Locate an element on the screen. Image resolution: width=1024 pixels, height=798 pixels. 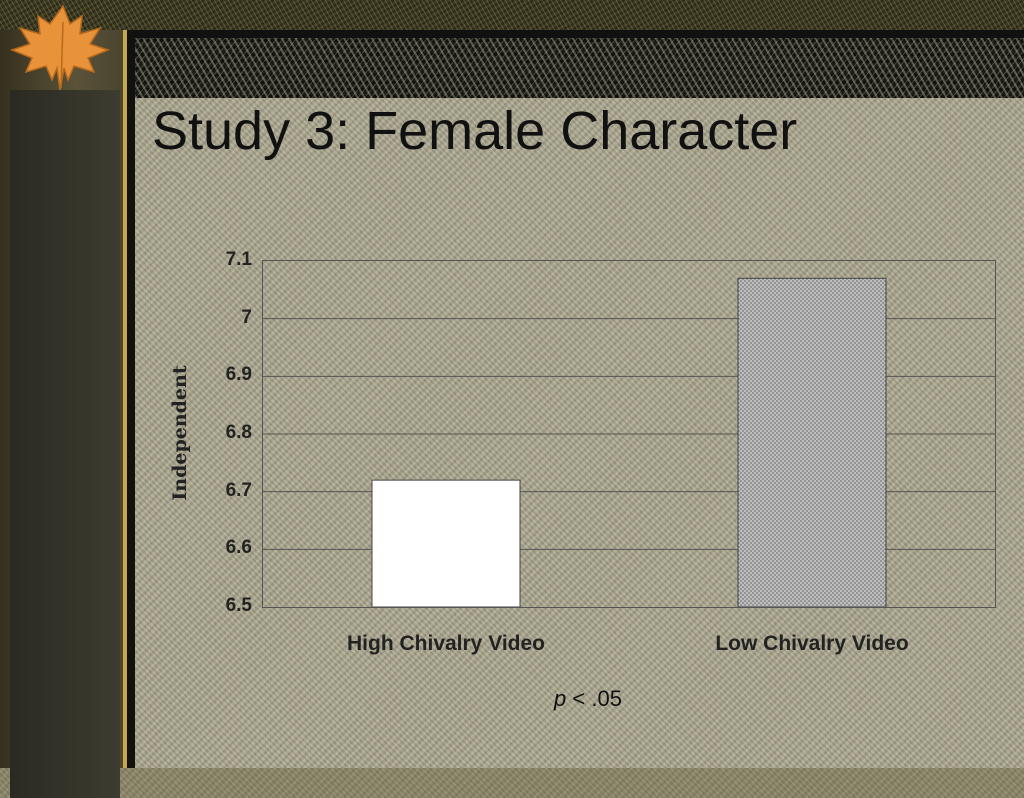
note-p: p is located at coordinates (560, 698).